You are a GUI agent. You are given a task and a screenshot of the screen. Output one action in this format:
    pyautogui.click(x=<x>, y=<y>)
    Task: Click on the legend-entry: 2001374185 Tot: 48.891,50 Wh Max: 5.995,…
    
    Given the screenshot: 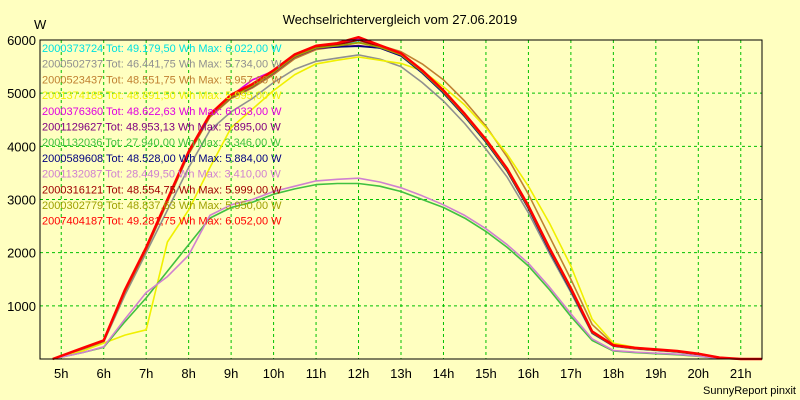 What is the action you would take?
    pyautogui.click(x=162, y=96)
    